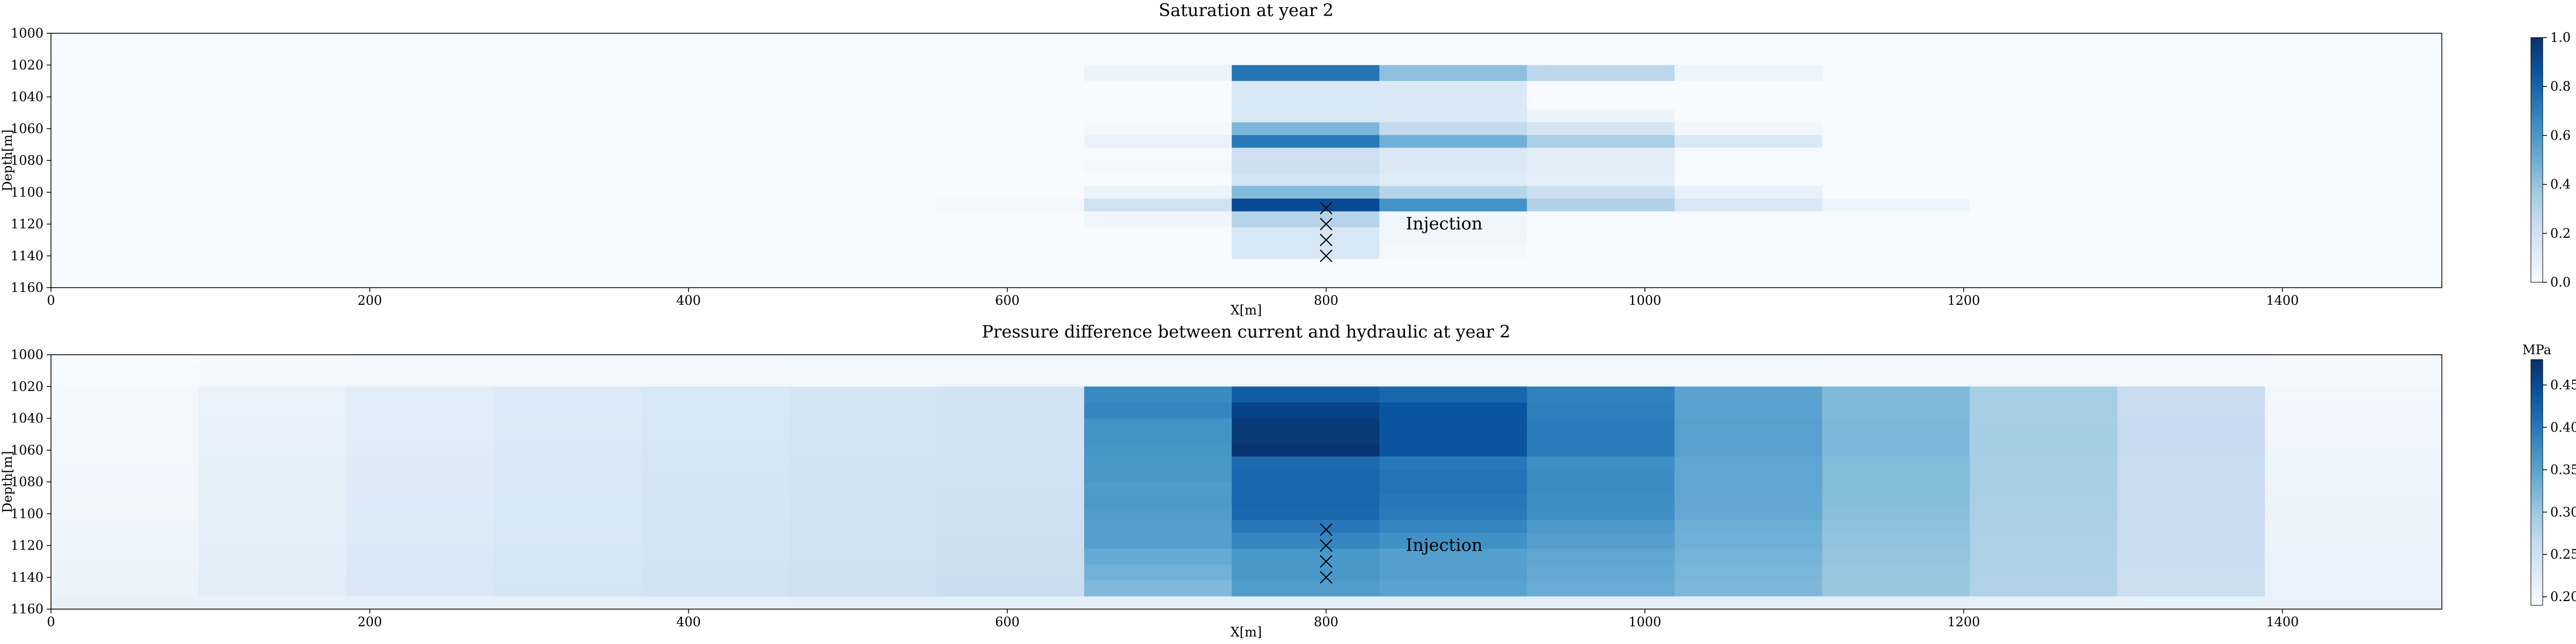 The image size is (2576, 644). Describe the element at coordinates (27, 128) in the screenshot. I see `y-tick-label: 1060` at that location.